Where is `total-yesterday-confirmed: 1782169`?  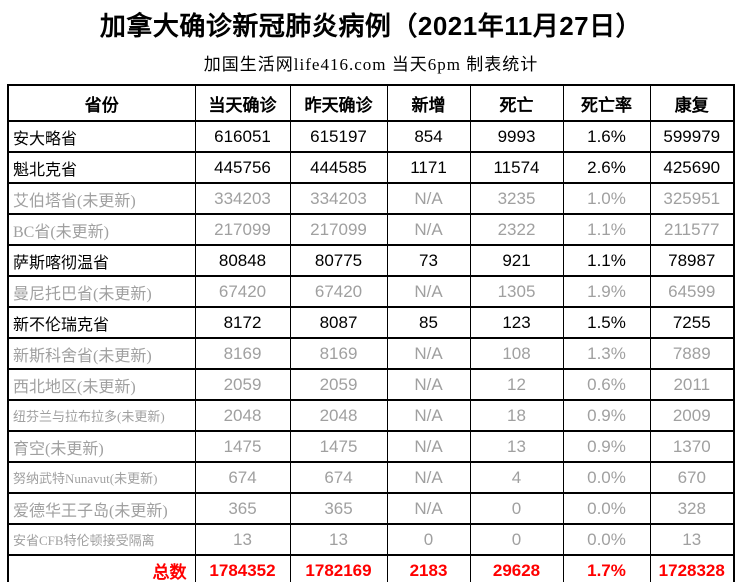
total-yesterday-confirmed: 1782169 is located at coordinates (338, 568).